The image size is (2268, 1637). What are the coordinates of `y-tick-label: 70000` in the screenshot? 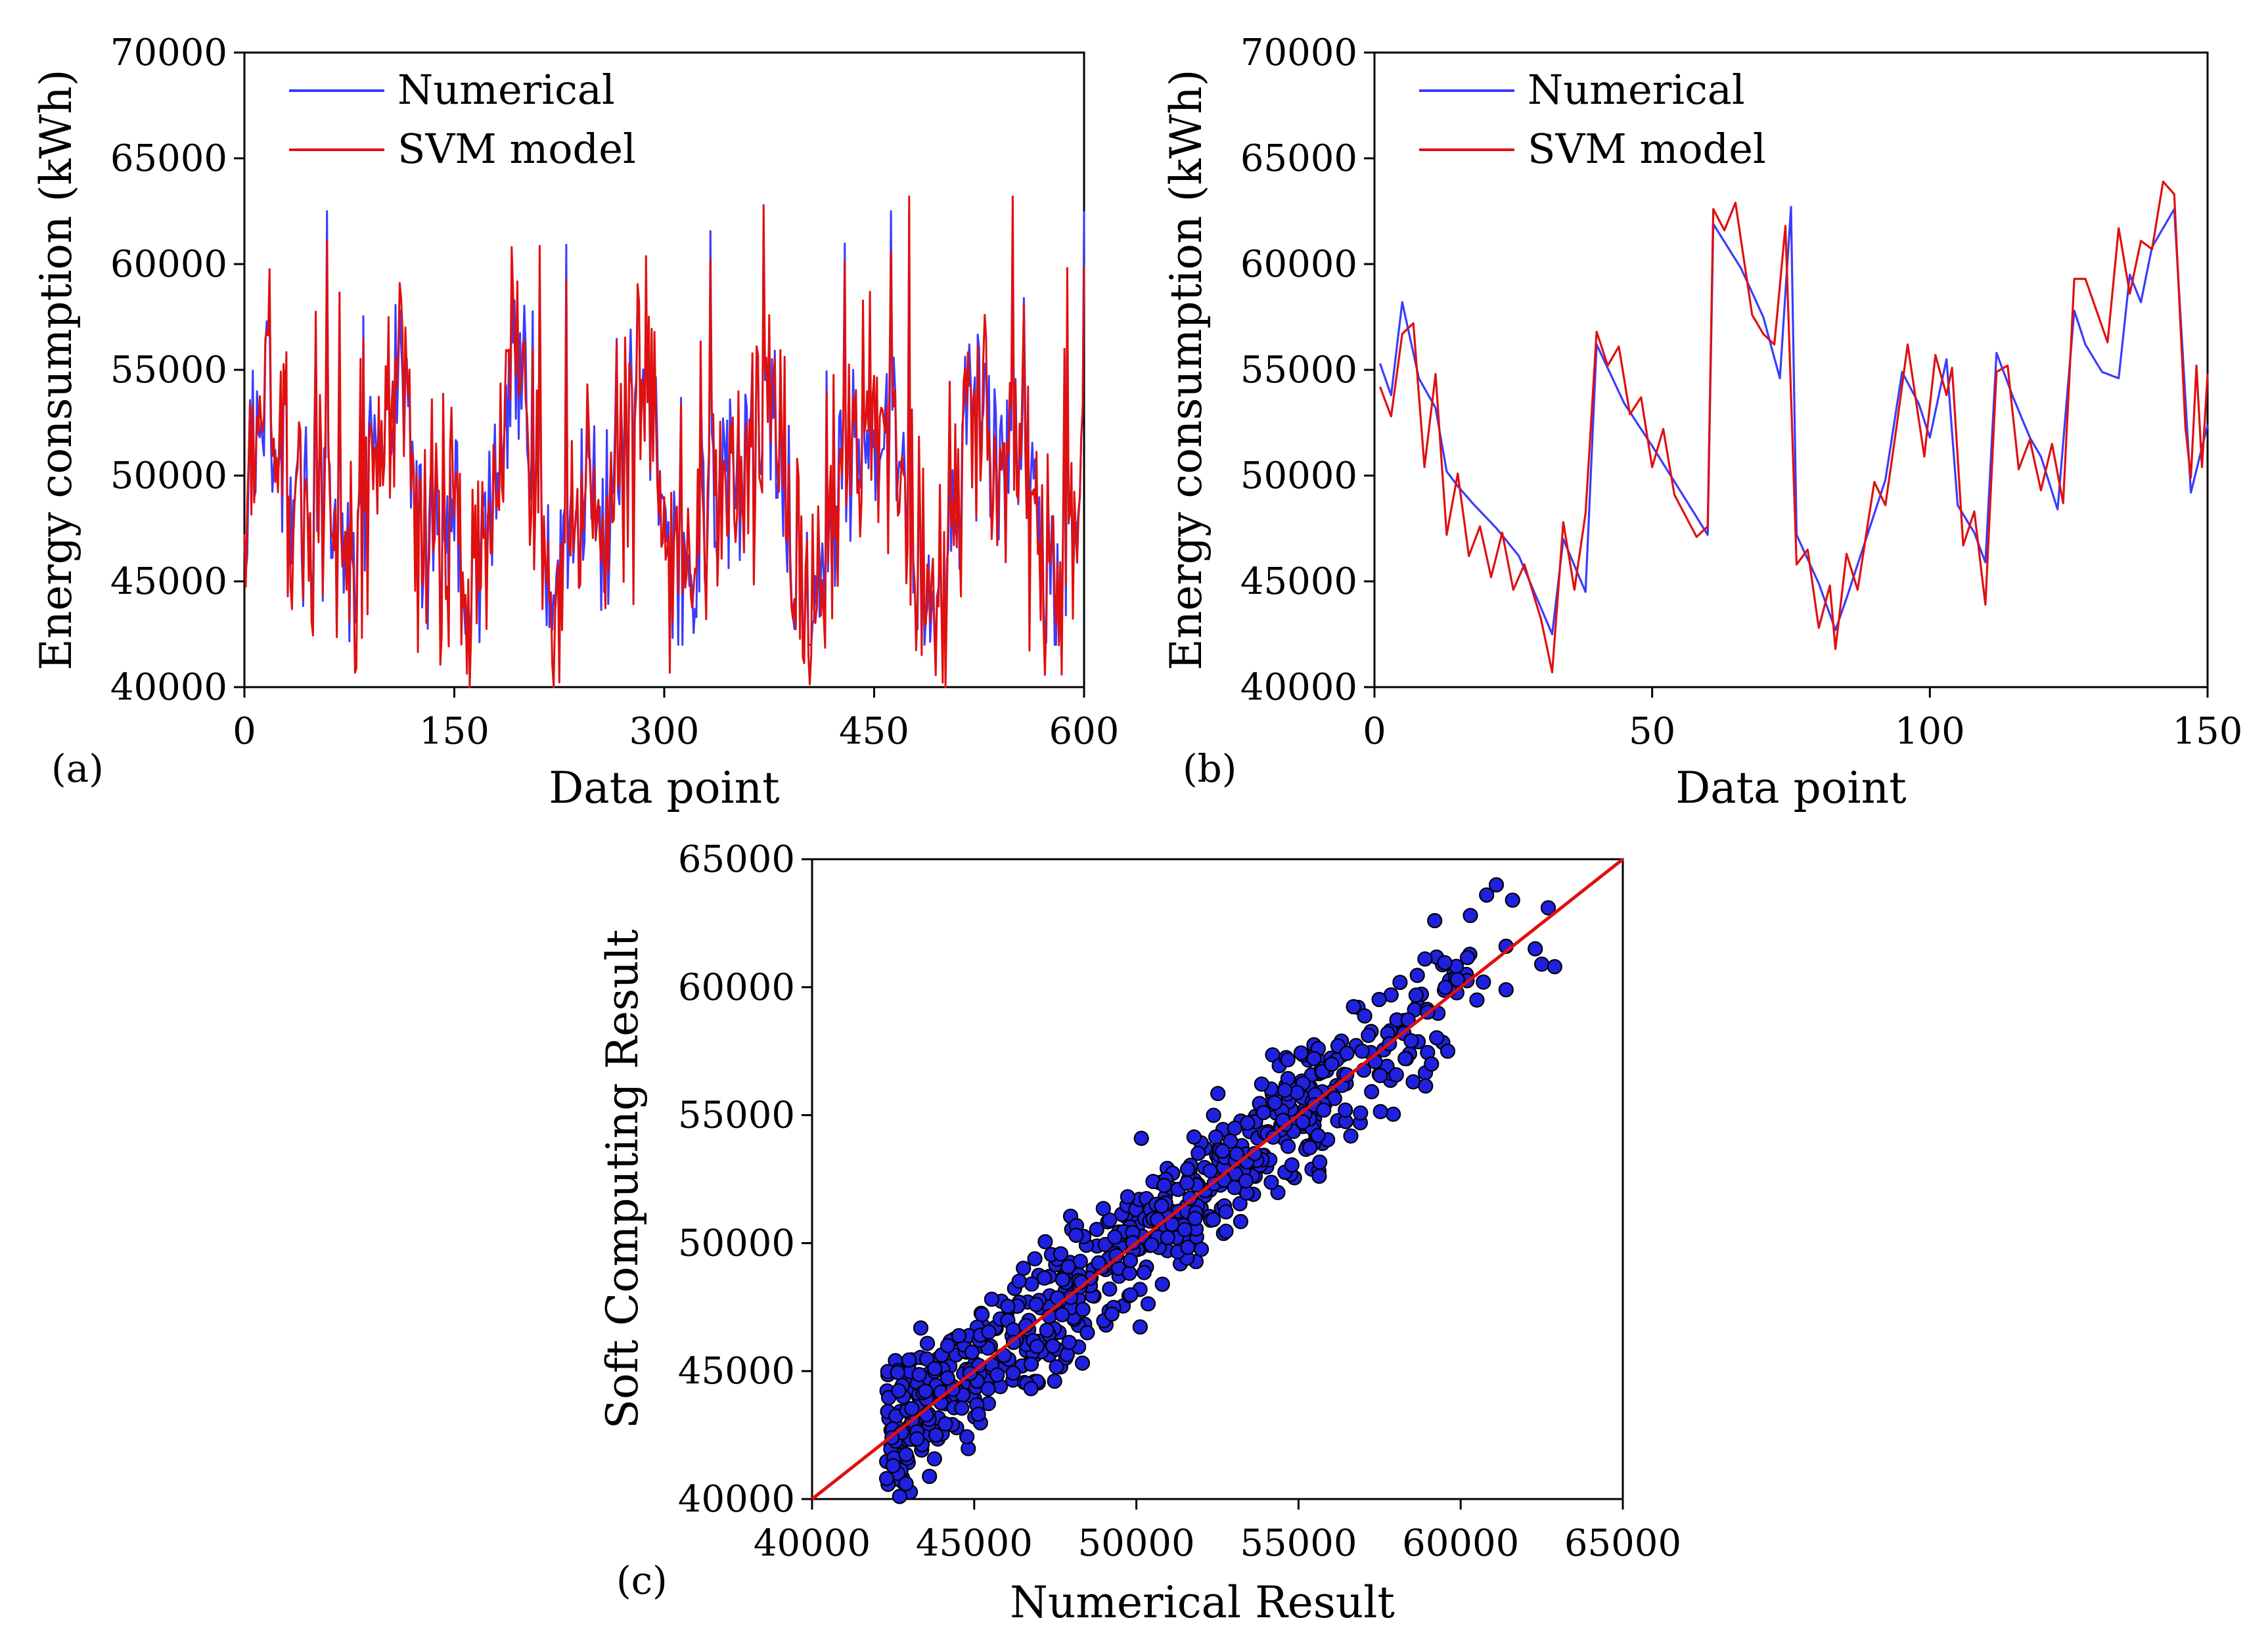 It's located at (168, 53).